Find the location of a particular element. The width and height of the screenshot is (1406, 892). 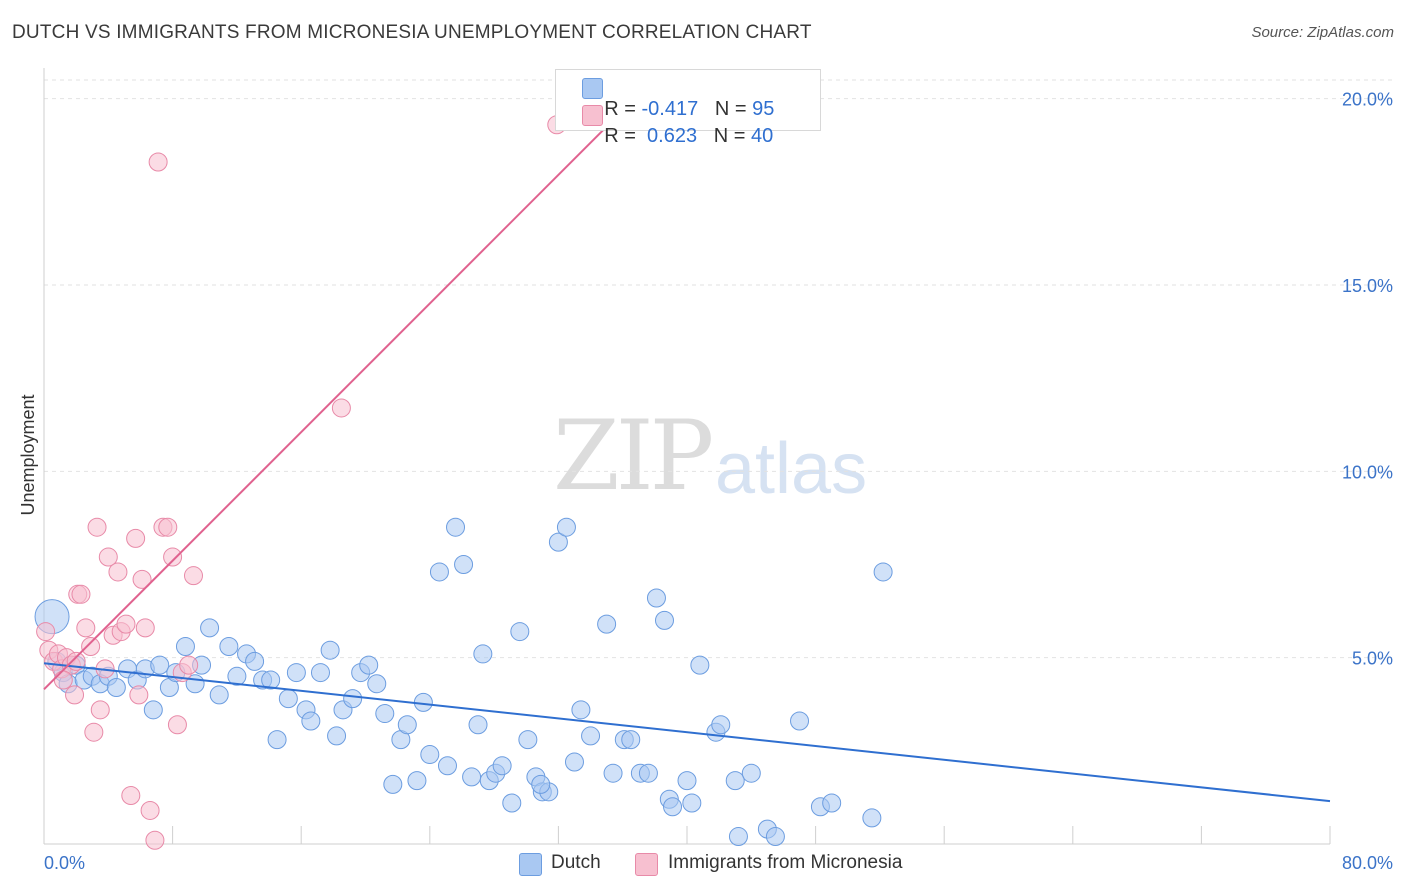

stats-legend: R = -0.417 N = 95 R = 0.623 N = 40 is located at coordinates (688, 108).